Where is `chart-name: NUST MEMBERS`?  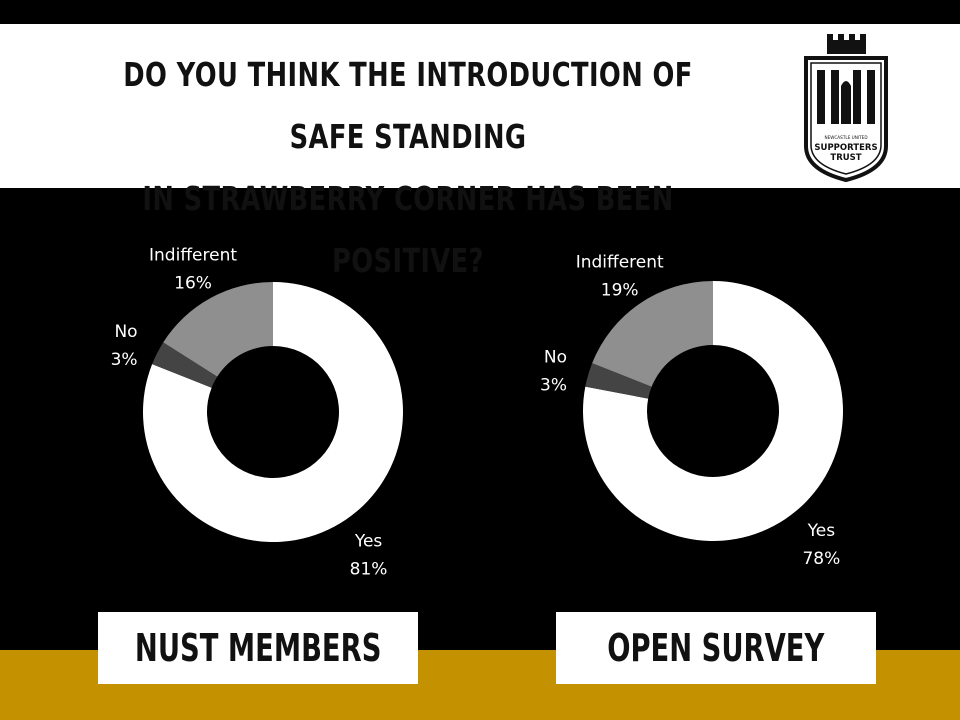
chart-name: NUST MEMBERS is located at coordinates (258, 648).